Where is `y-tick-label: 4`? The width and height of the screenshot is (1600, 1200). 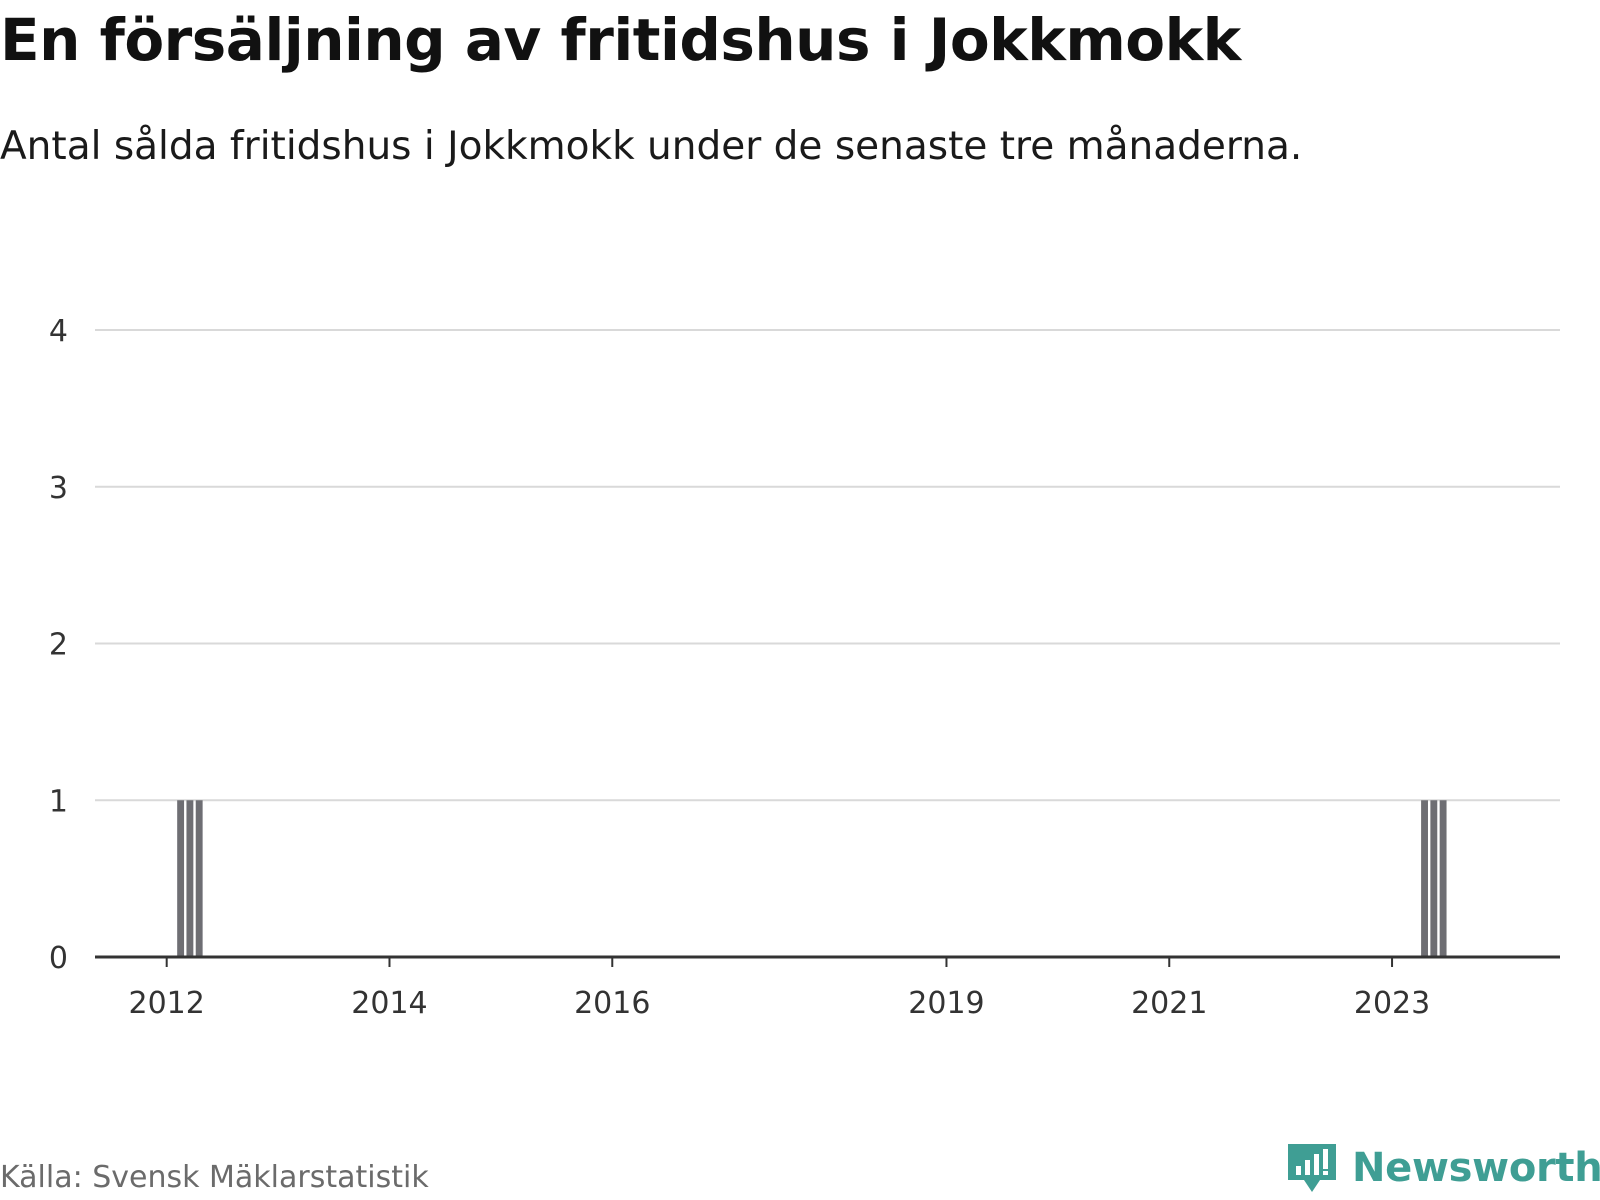 y-tick-label: 4 is located at coordinates (58, 331).